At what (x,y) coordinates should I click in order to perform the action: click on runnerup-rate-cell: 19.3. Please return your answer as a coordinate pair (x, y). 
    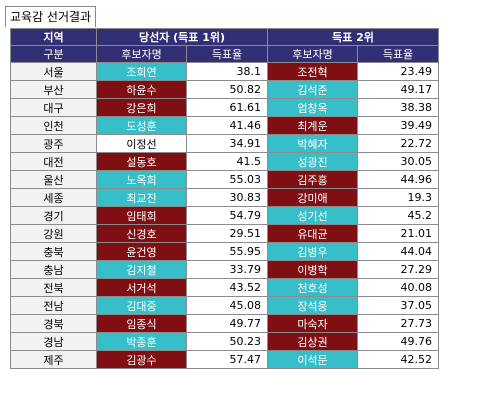
    Looking at the image, I should click on (398, 197).